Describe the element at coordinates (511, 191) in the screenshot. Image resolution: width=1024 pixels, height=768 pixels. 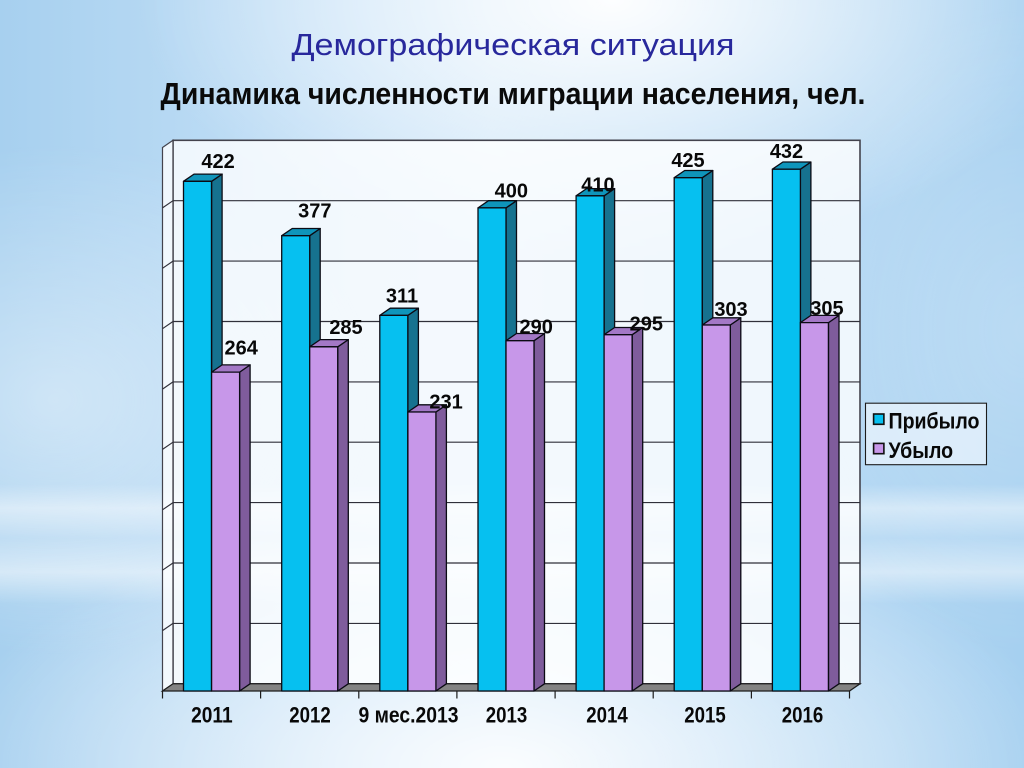
I see `svg-text: 400` at that location.